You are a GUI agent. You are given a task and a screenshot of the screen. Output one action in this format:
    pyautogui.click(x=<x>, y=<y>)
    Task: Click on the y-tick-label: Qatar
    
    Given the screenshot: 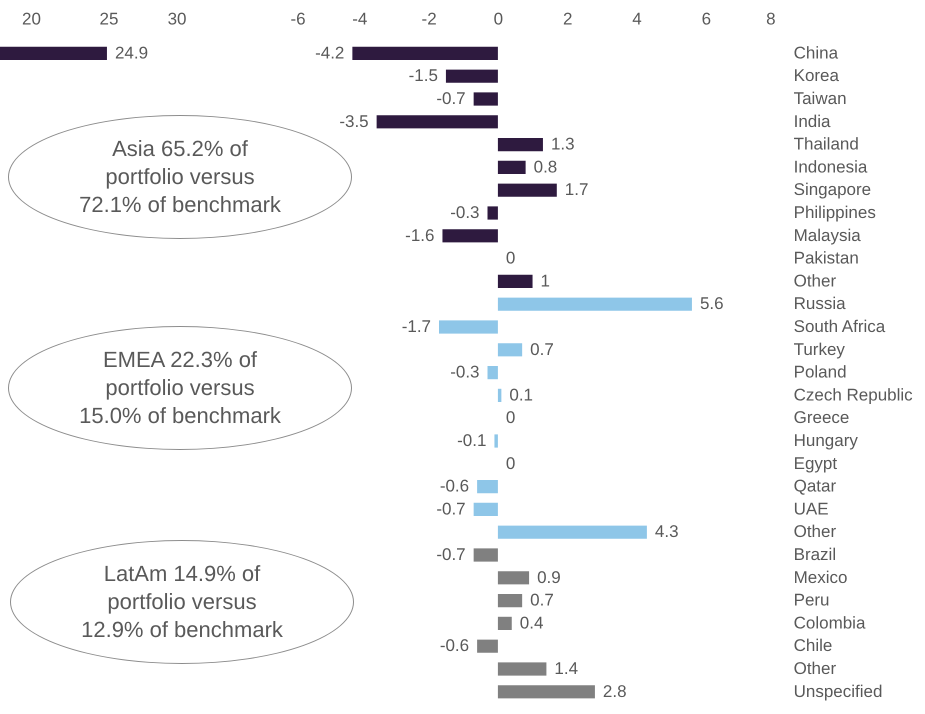 What is the action you would take?
    pyautogui.click(x=815, y=486)
    